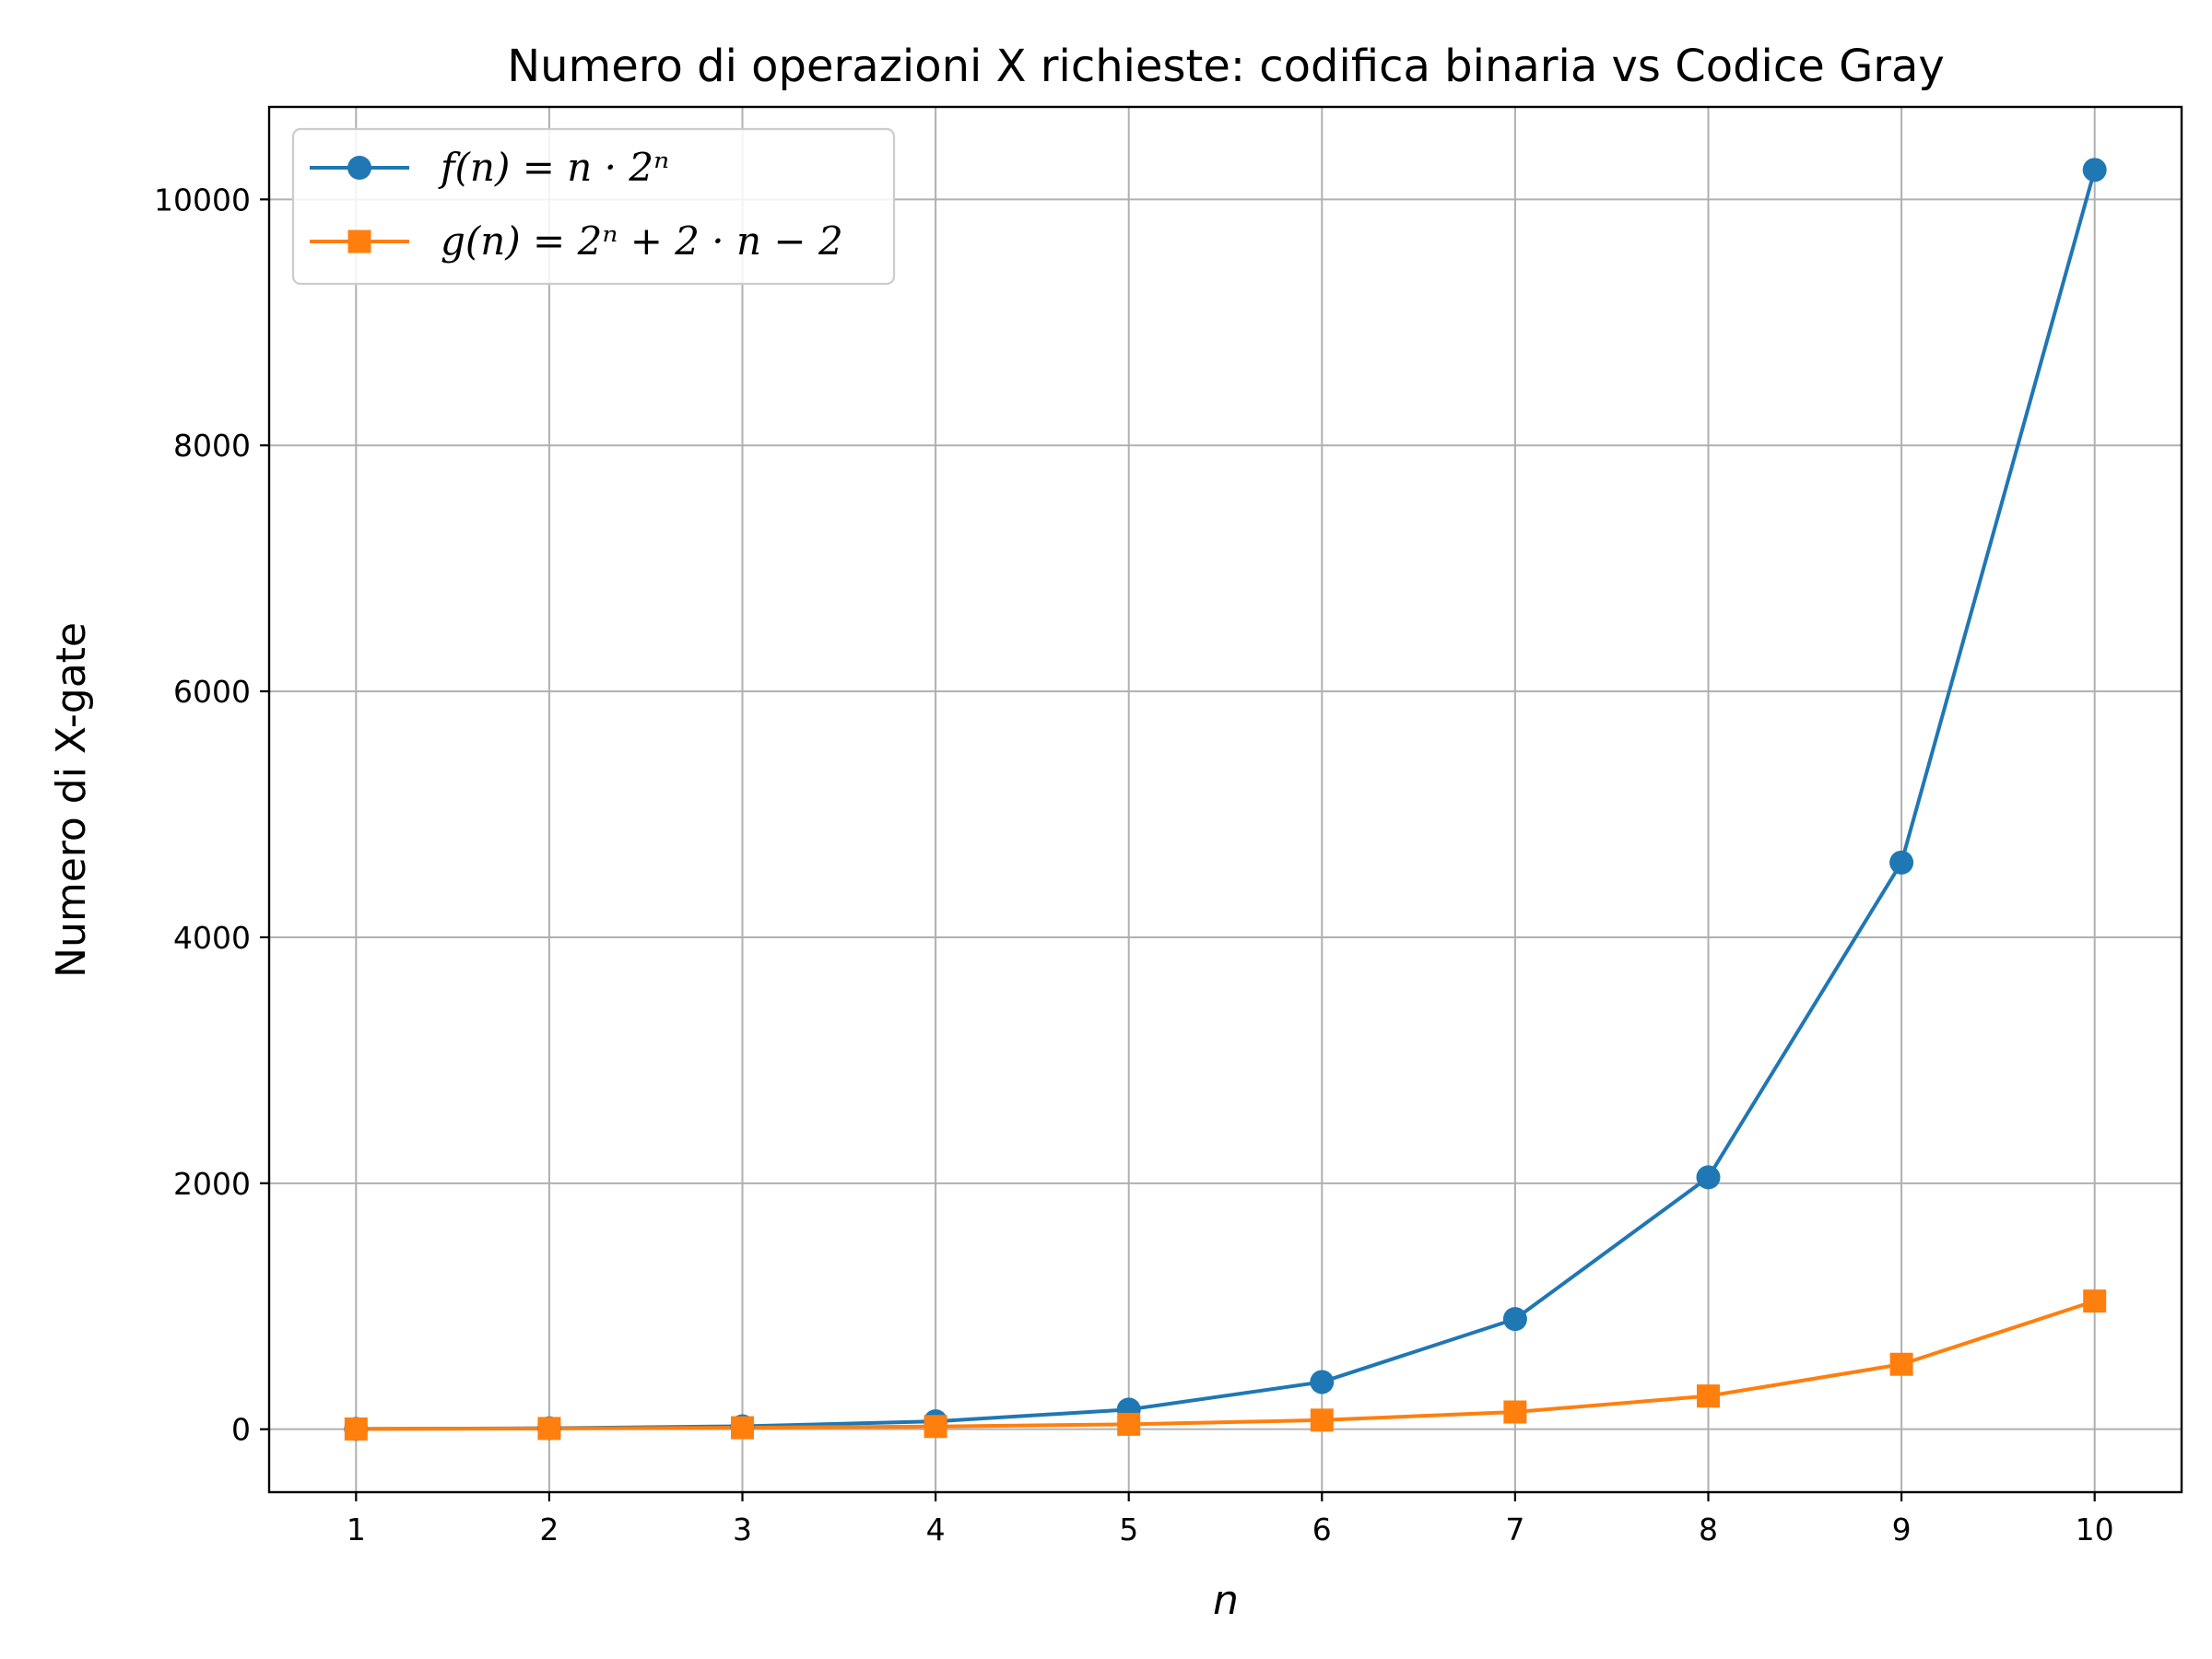 The image size is (2212, 1659). I want to click on y-tick-label: 2000, so click(212, 1184).